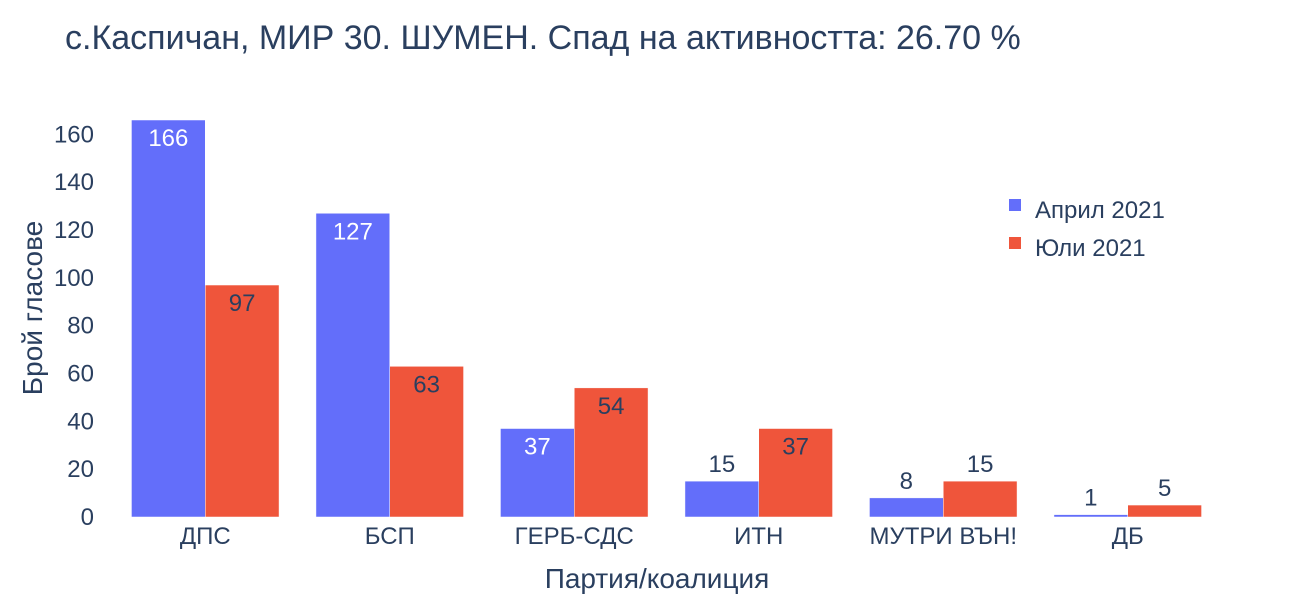 Image resolution: width=1300 pixels, height=600 pixels. Describe the element at coordinates (906, 481) in the screenshot. I see `bar-value-label: 8` at that location.